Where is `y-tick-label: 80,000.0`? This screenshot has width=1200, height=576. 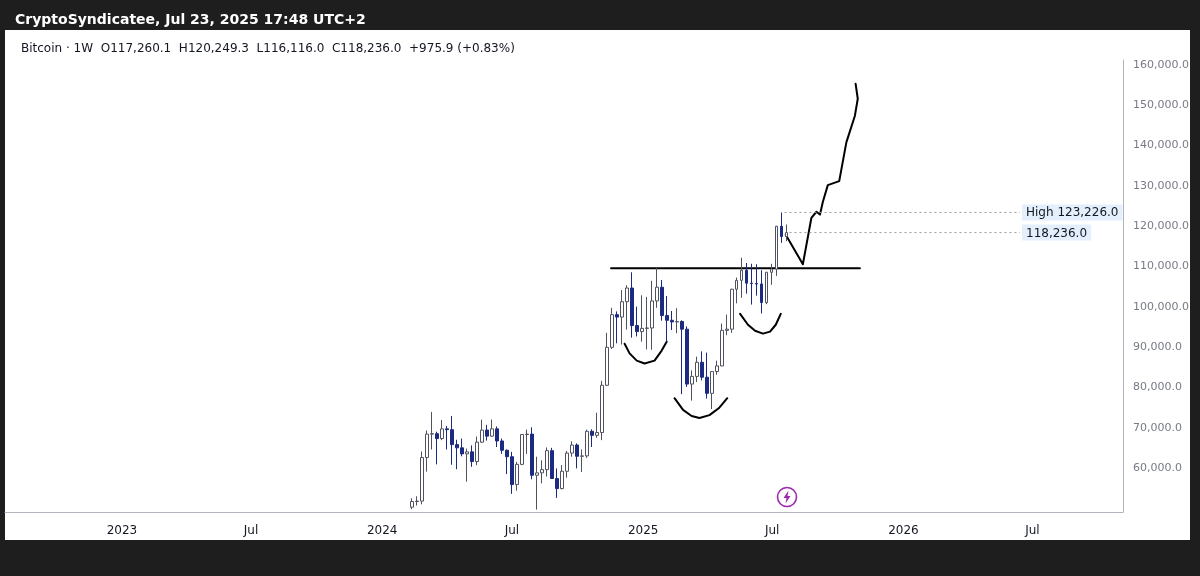
y-tick-label: 80,000.0 is located at coordinates (1157, 387).